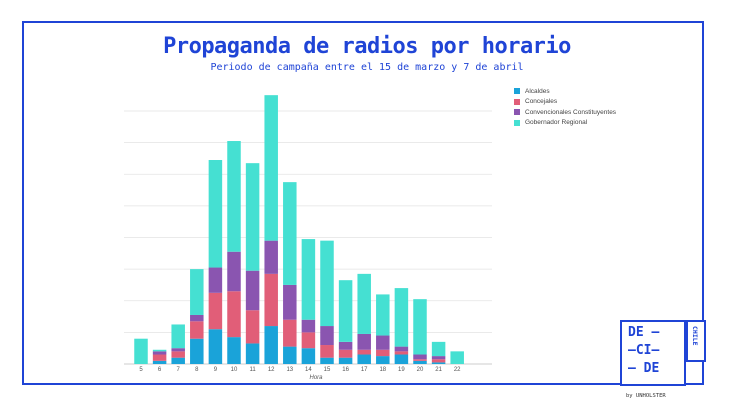 The width and height of the screenshot is (734, 412). I want to click on legend-label: Alcaldes, so click(537, 91).